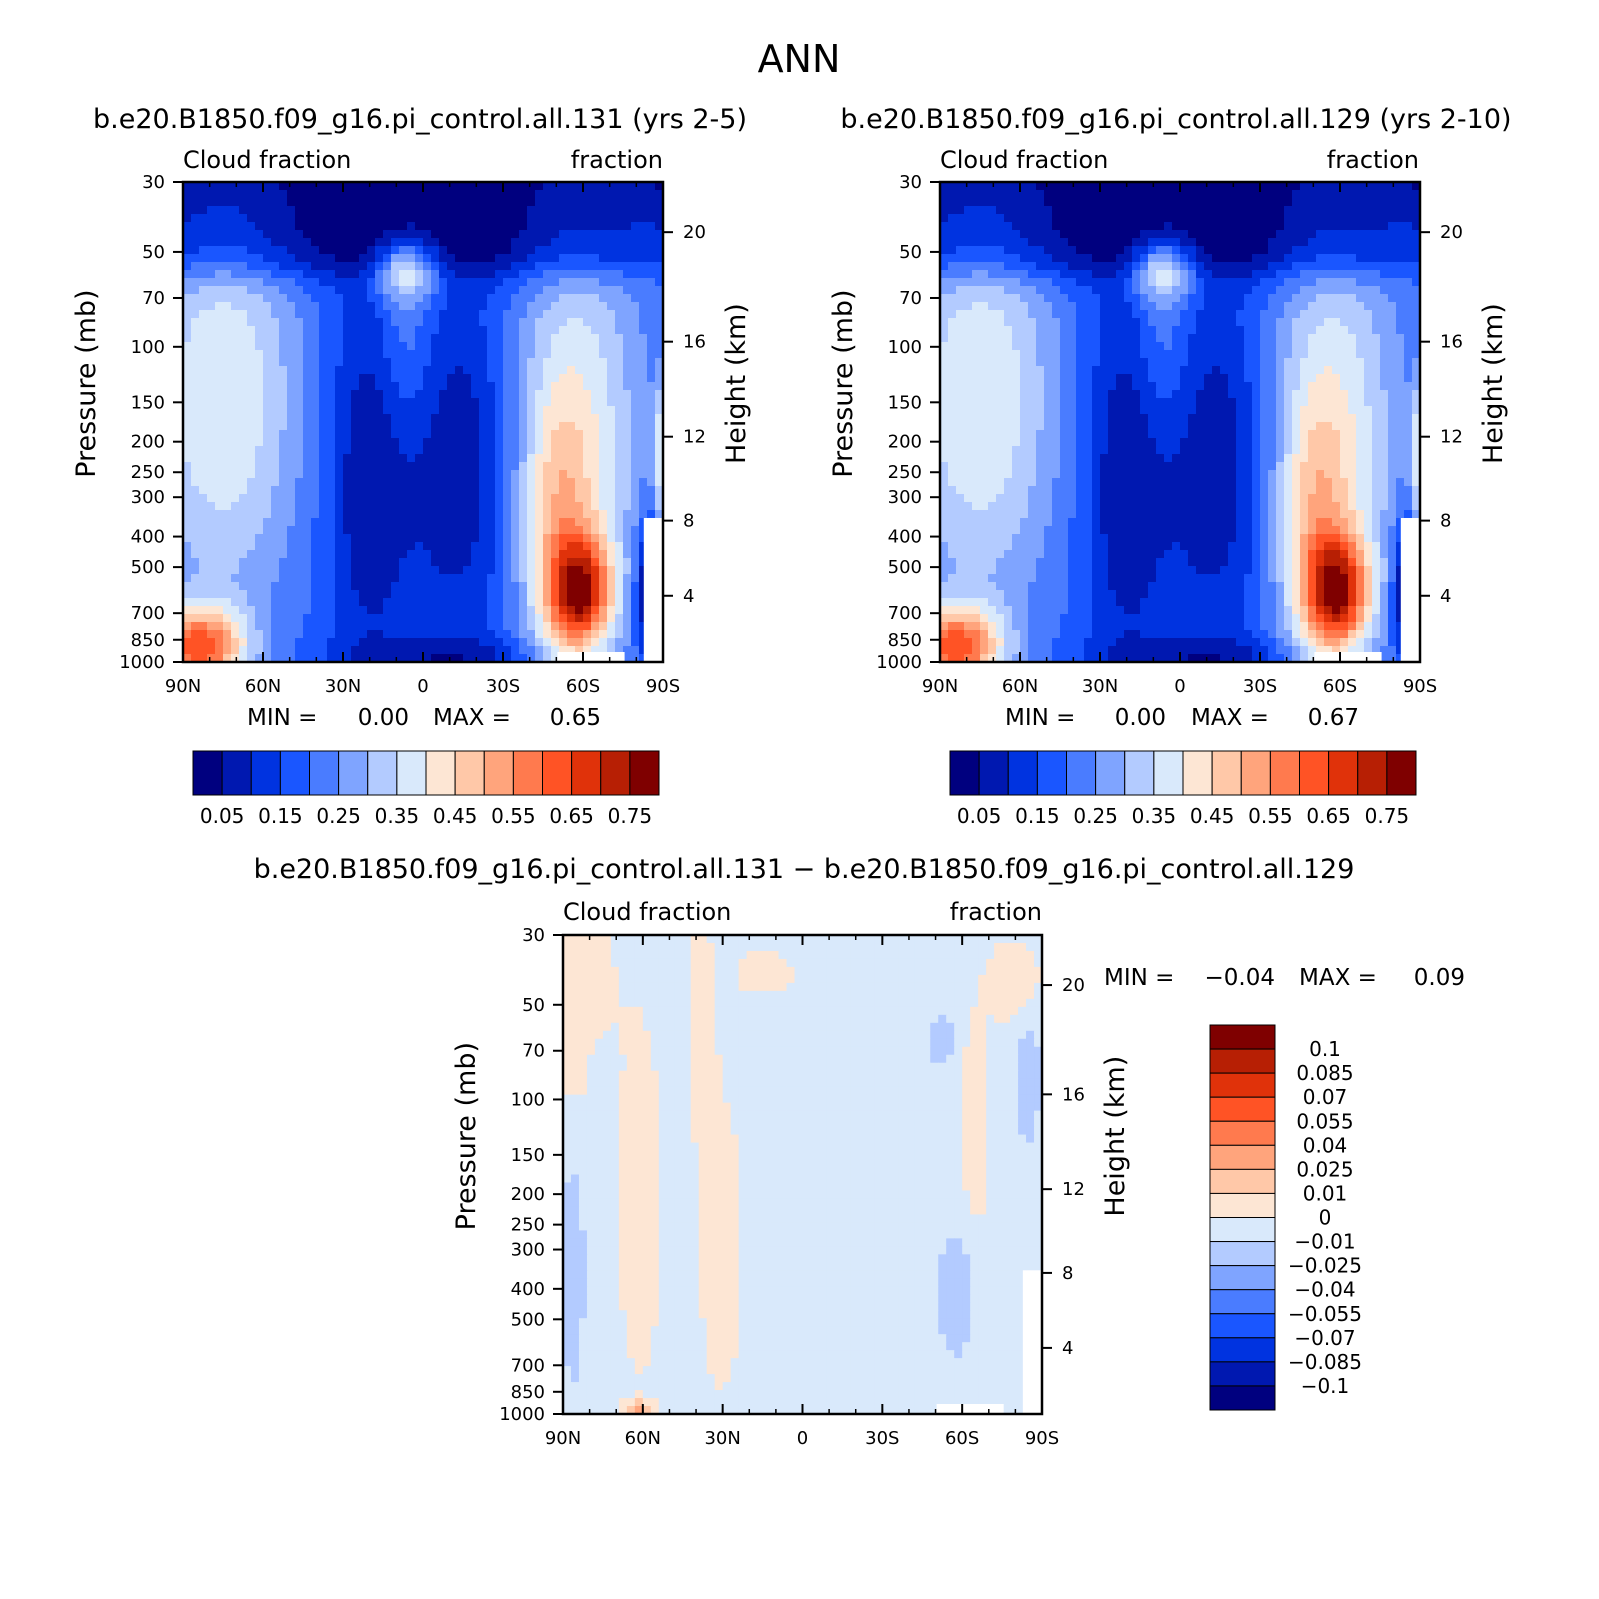 The image size is (1599, 1599). Describe the element at coordinates (617, 160) in the screenshot. I see `panel1-right-string: fraction` at that location.